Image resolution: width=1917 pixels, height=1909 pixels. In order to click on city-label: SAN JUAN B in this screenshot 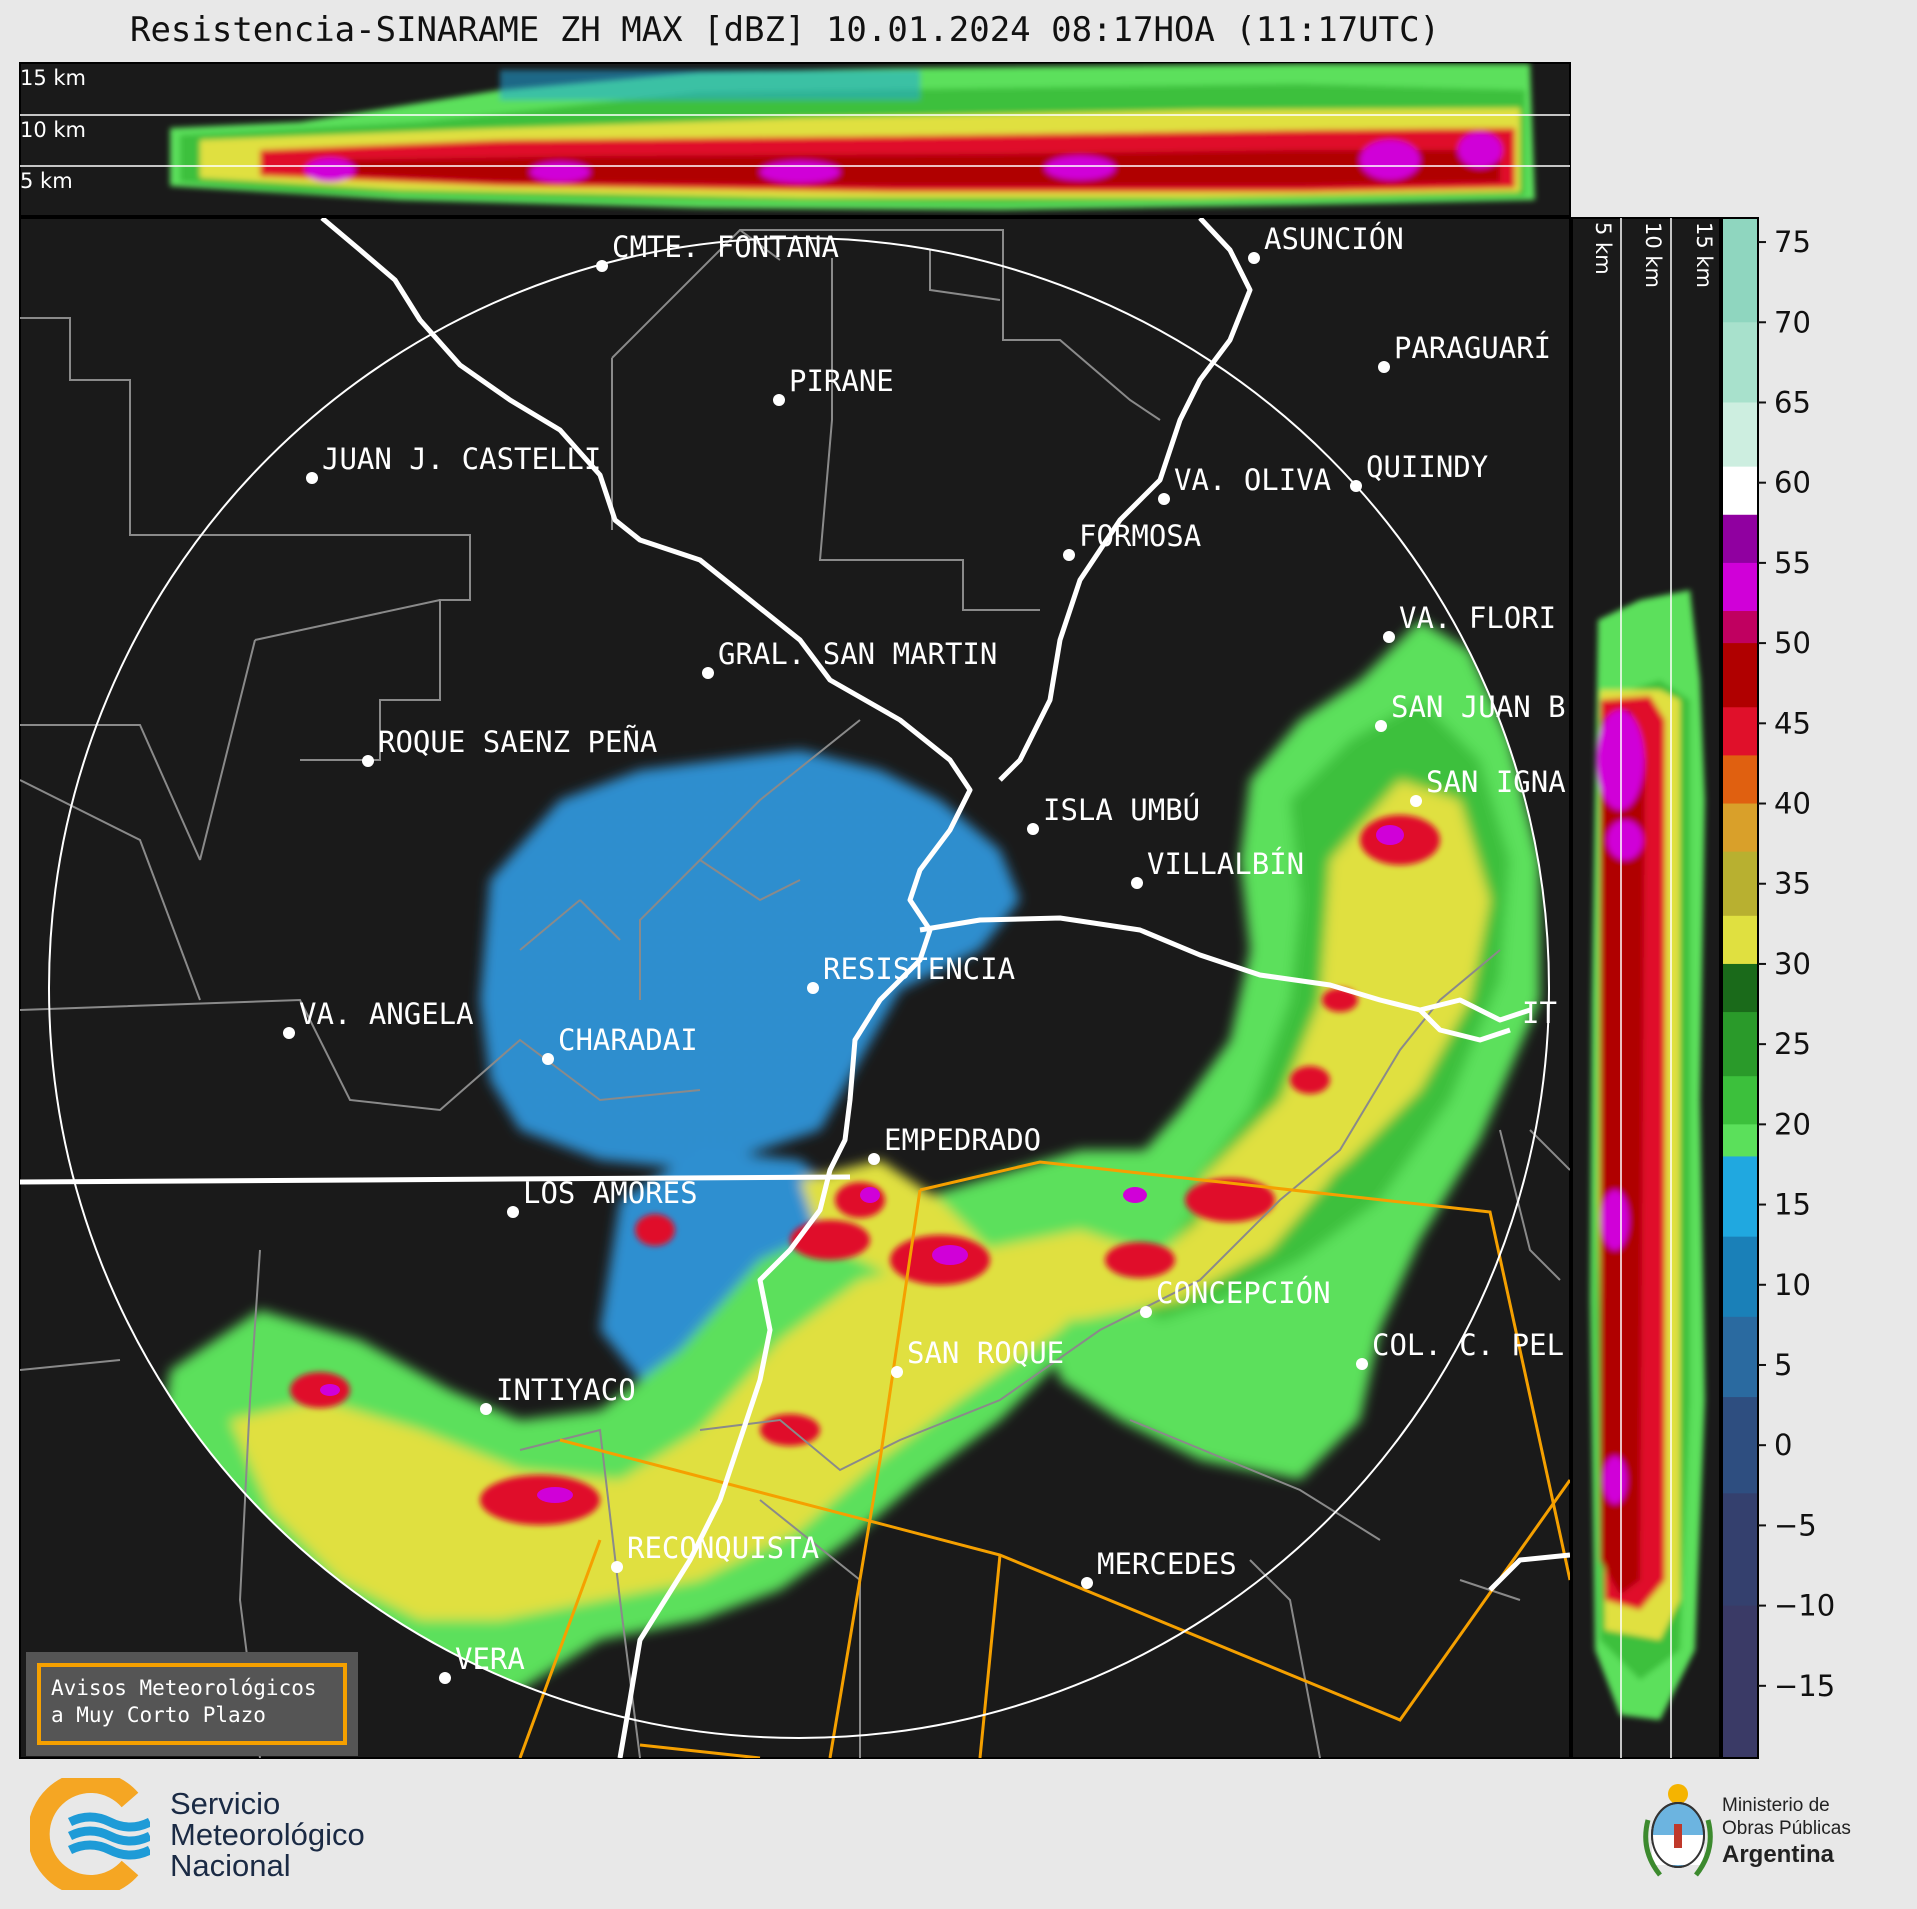, I will do `click(1478, 707)`.